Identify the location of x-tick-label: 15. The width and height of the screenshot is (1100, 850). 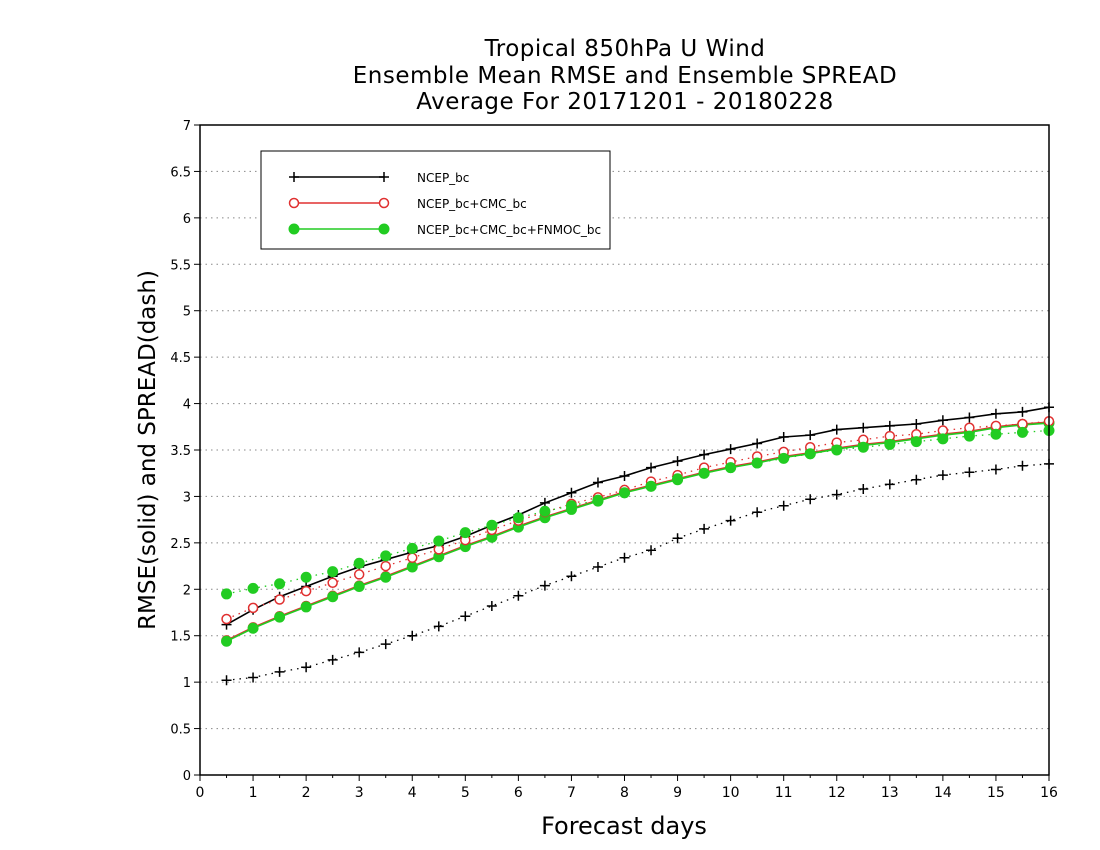
(996, 793).